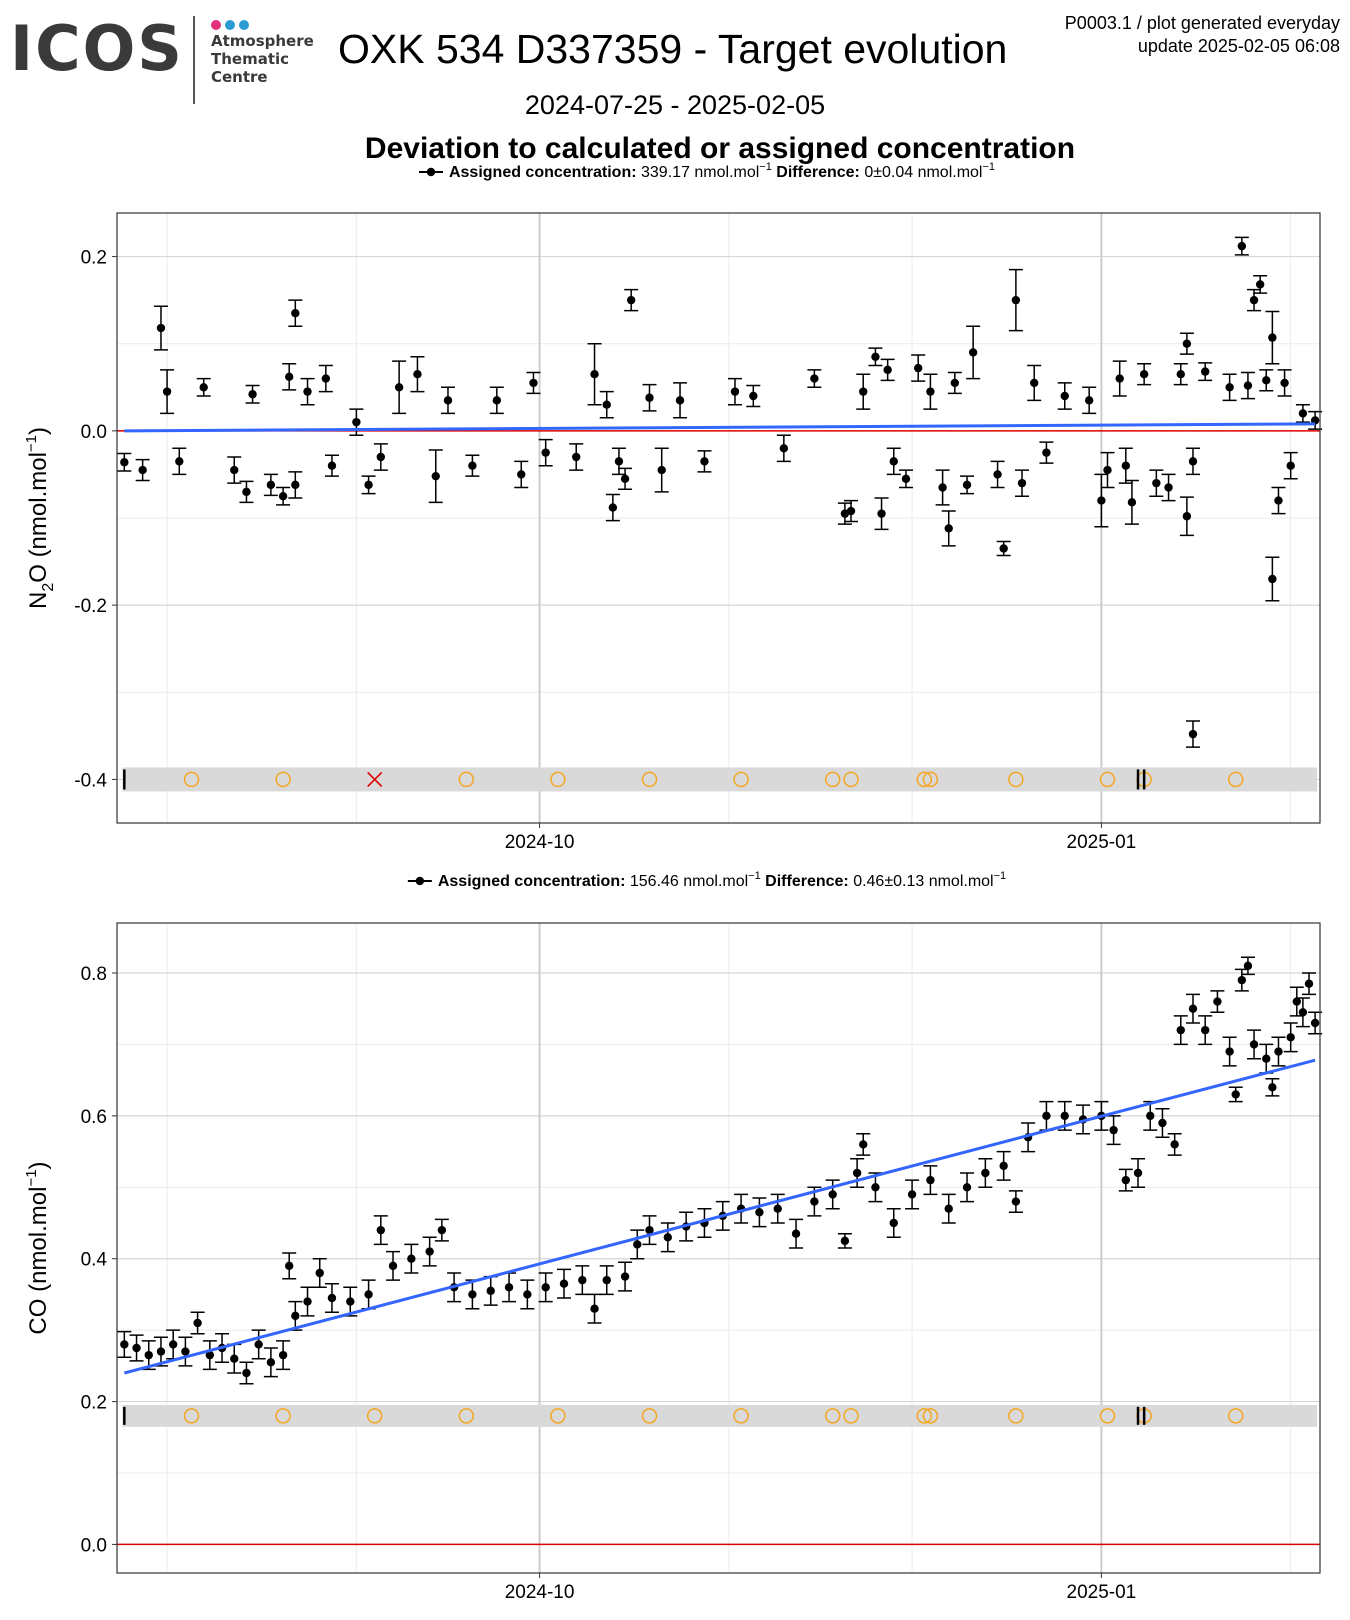 This screenshot has width=1350, height=1620. I want to click on logo-centre-name: Atmosphere Thematic Centre, so click(266, 59).